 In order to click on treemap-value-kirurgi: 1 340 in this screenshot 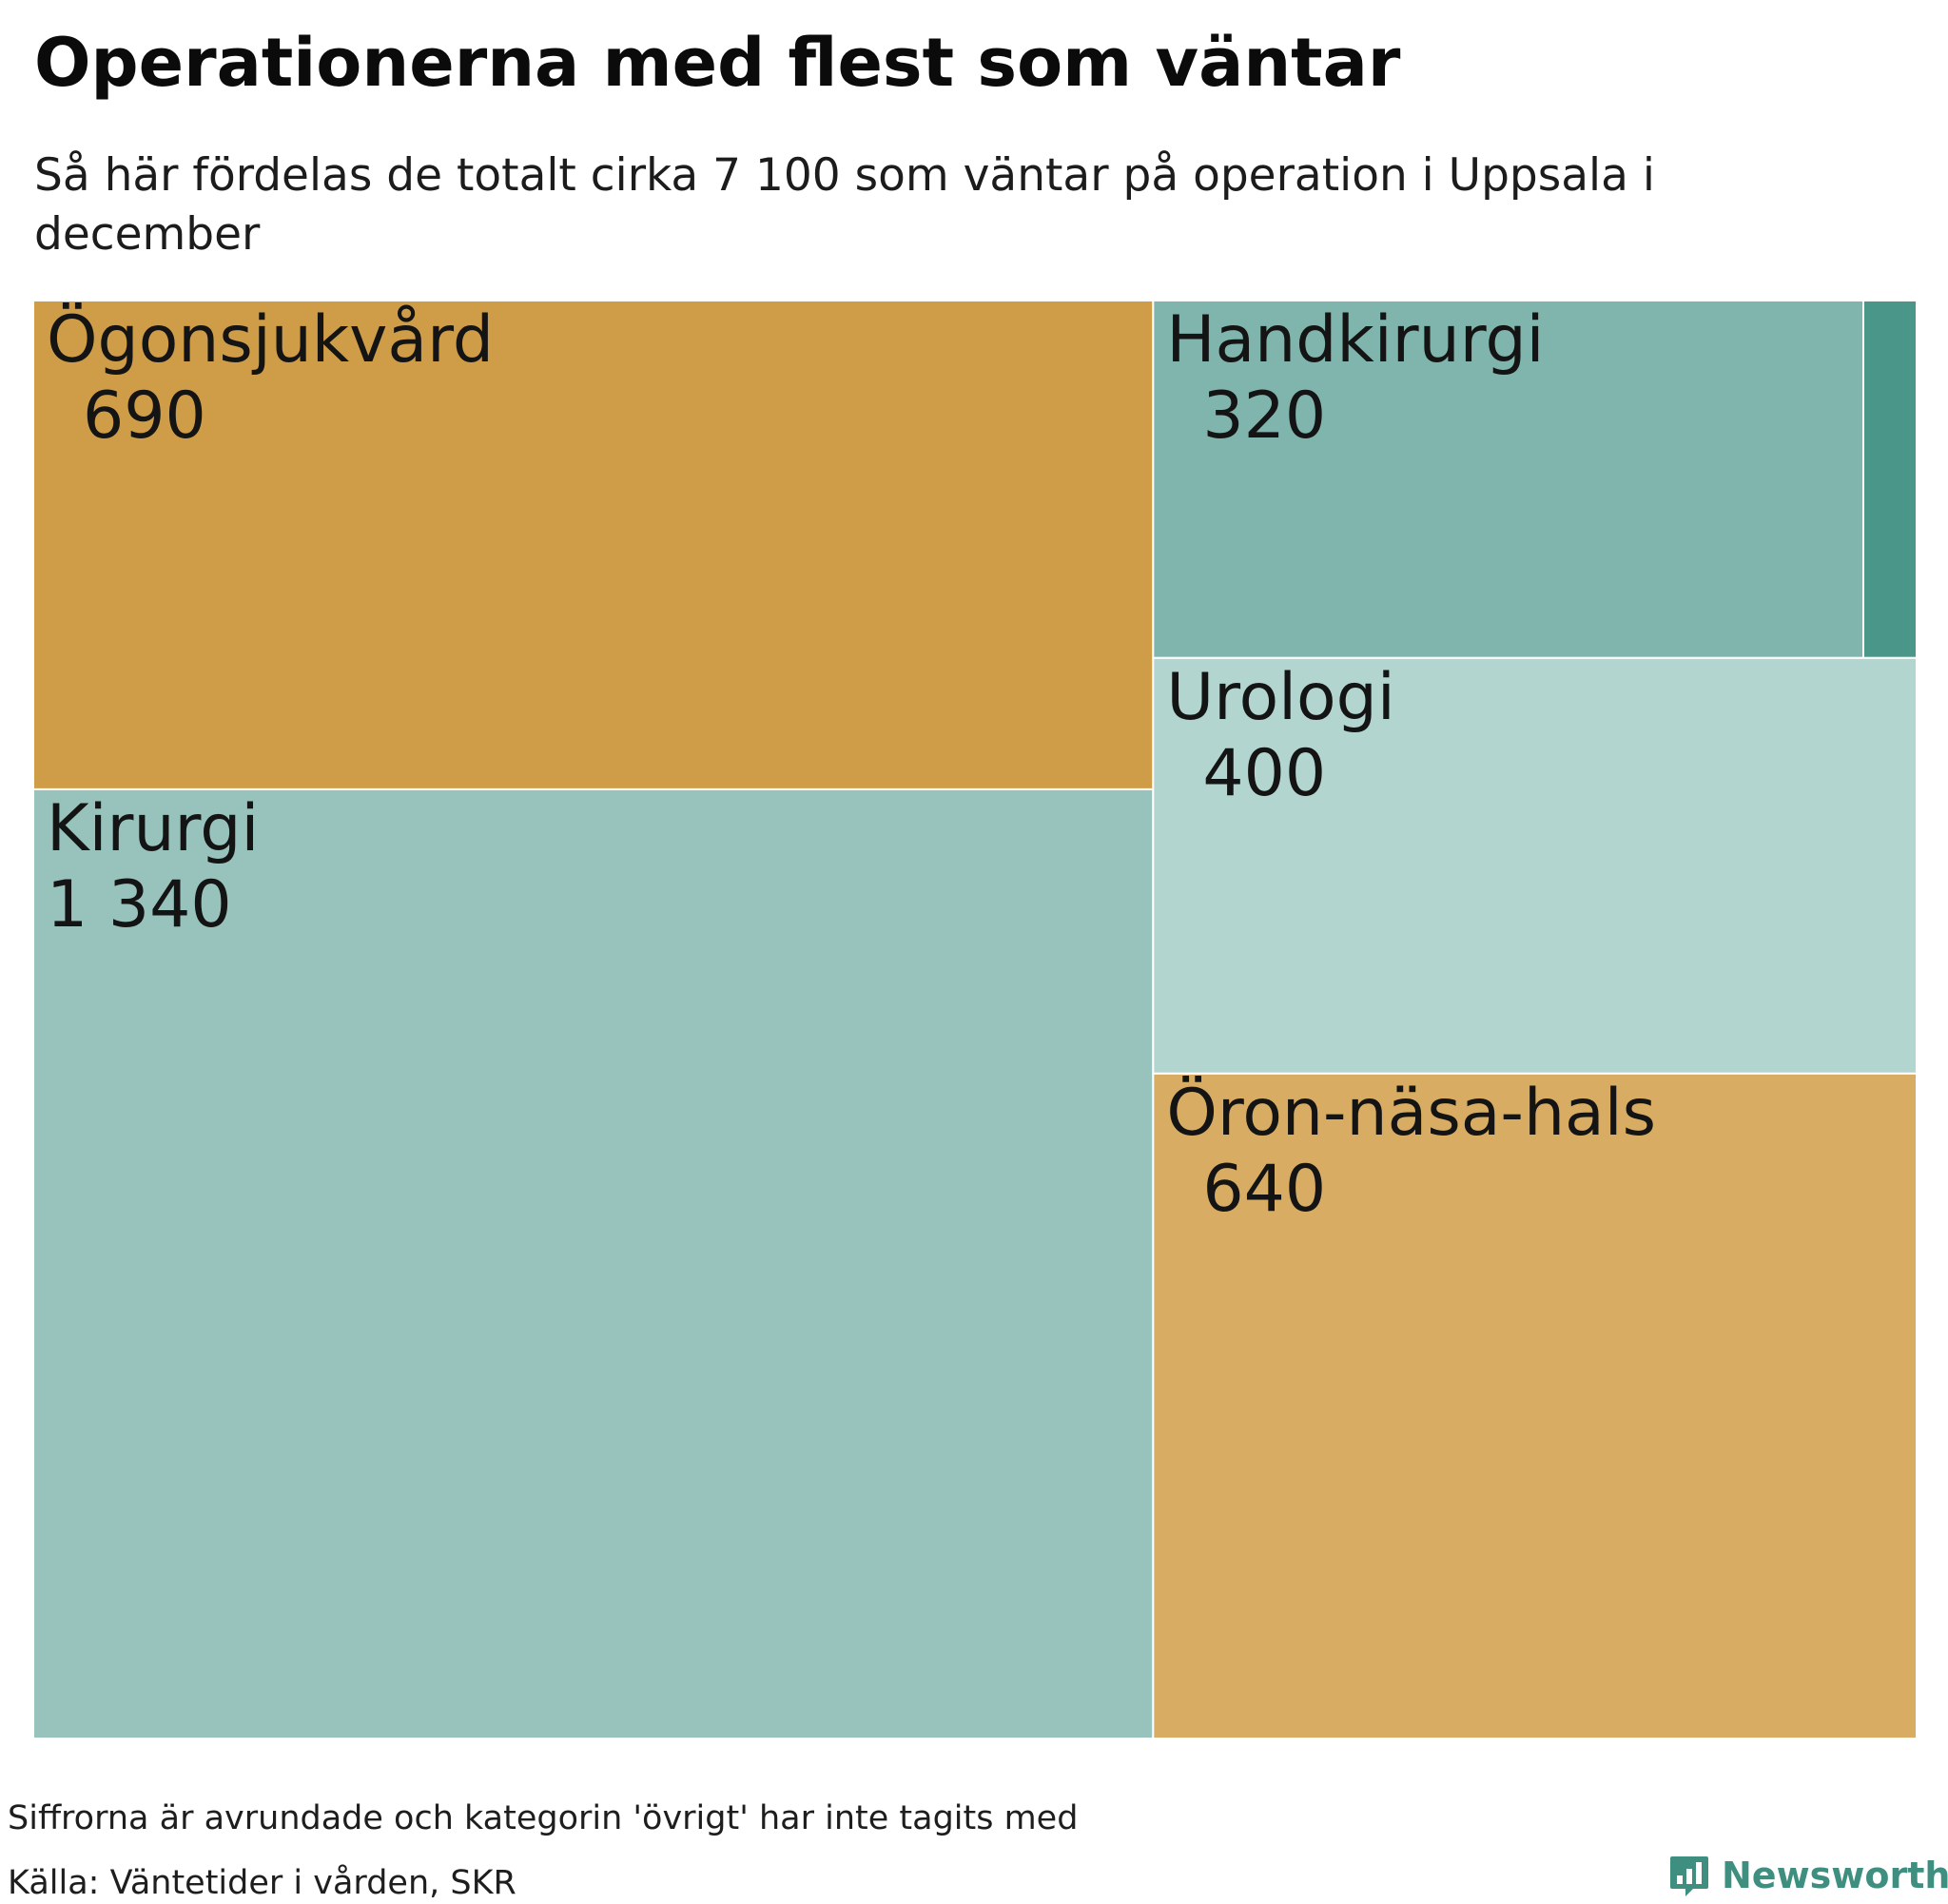, I will do `click(139, 904)`.